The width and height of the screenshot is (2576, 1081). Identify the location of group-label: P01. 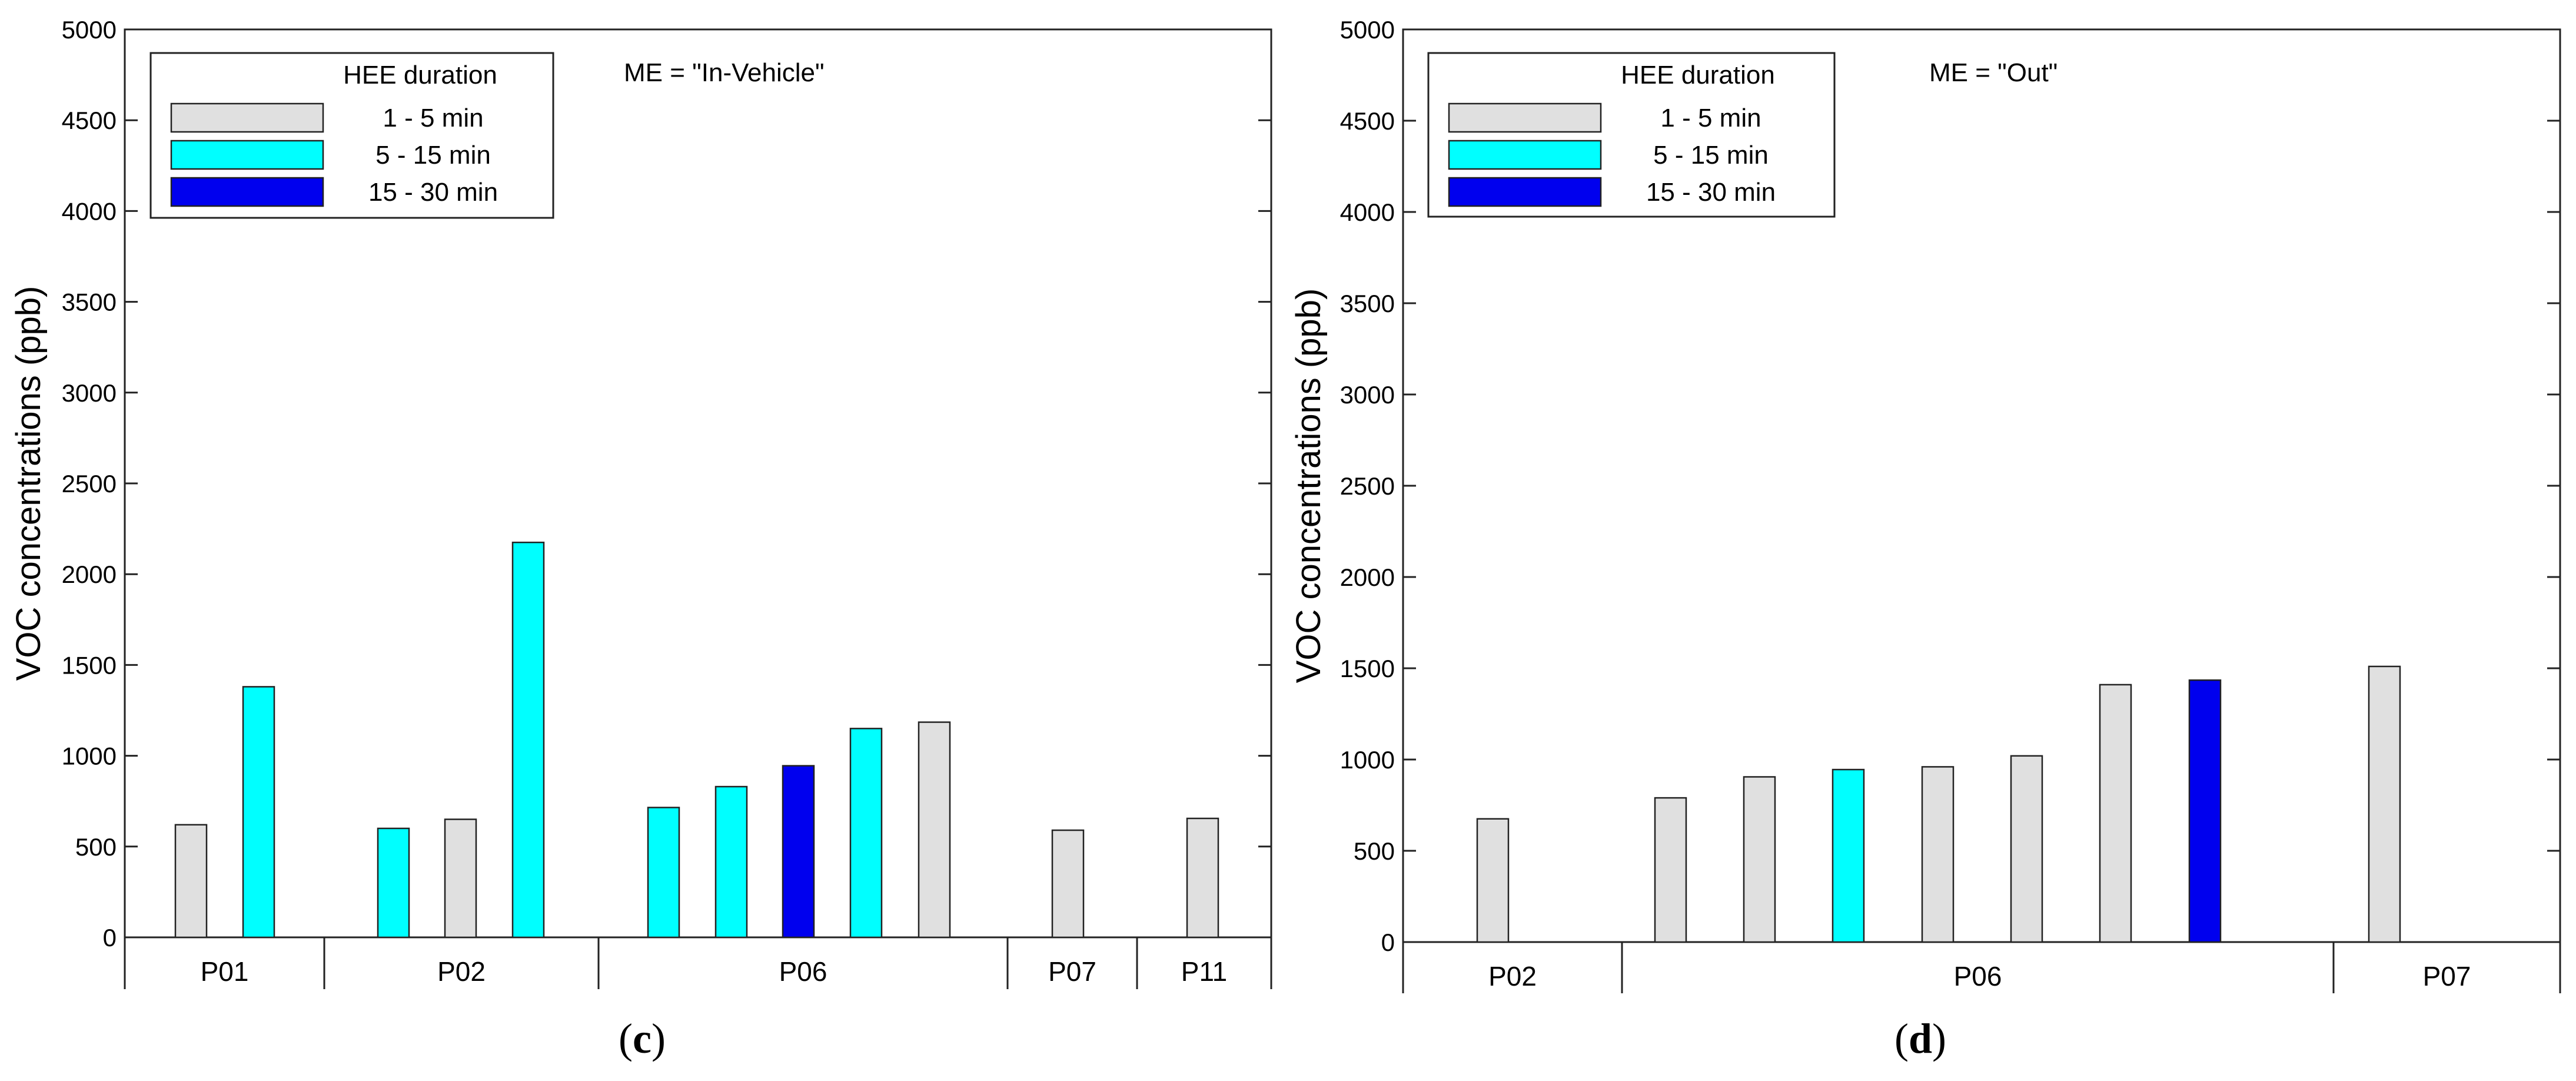
(225, 972).